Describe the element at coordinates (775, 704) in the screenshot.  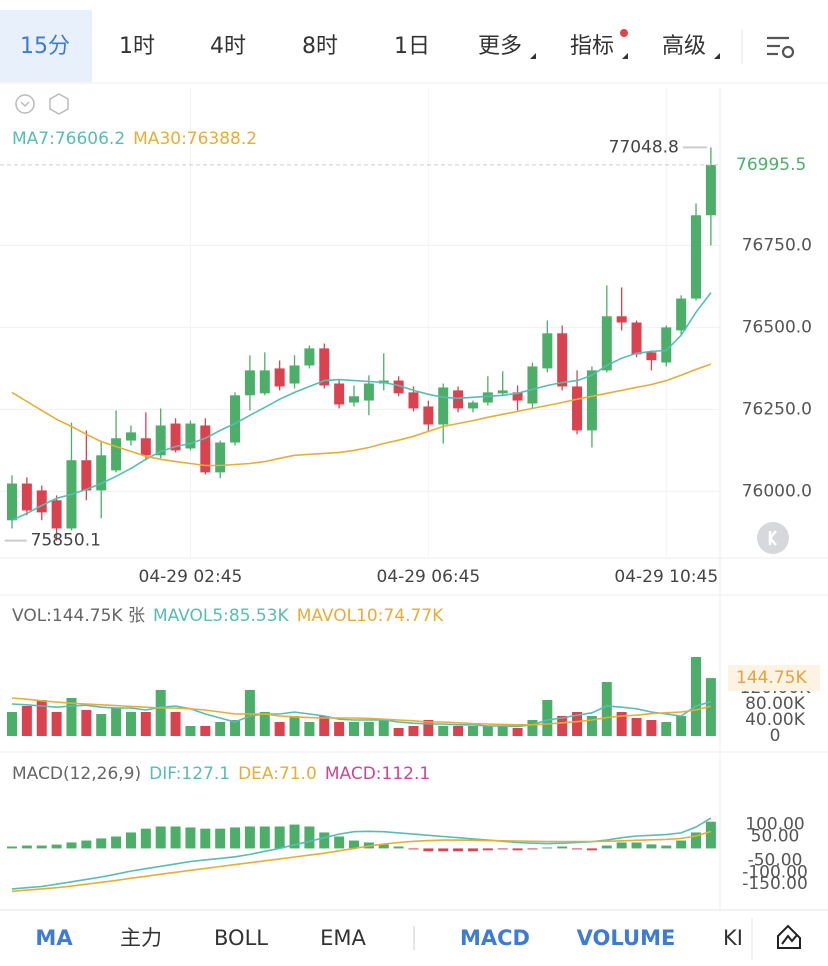
I see `y-tick-label: 80.00K` at that location.